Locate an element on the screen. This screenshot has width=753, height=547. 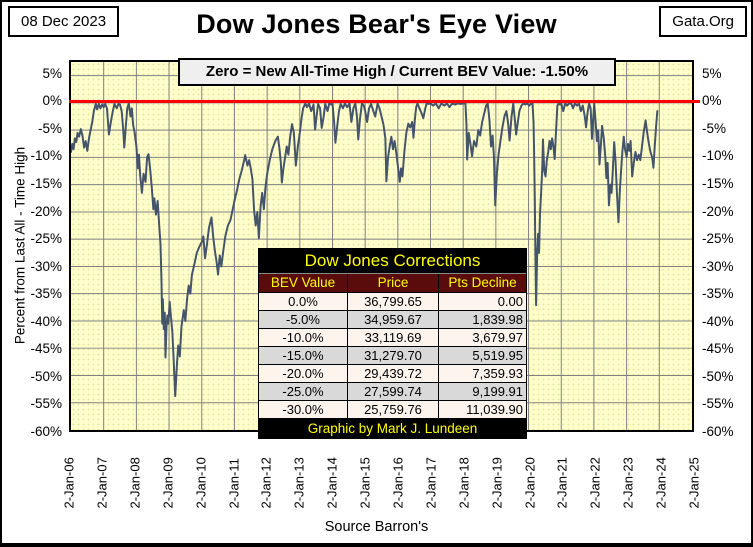
bev-value-cell: 0.0% is located at coordinates (303, 301).